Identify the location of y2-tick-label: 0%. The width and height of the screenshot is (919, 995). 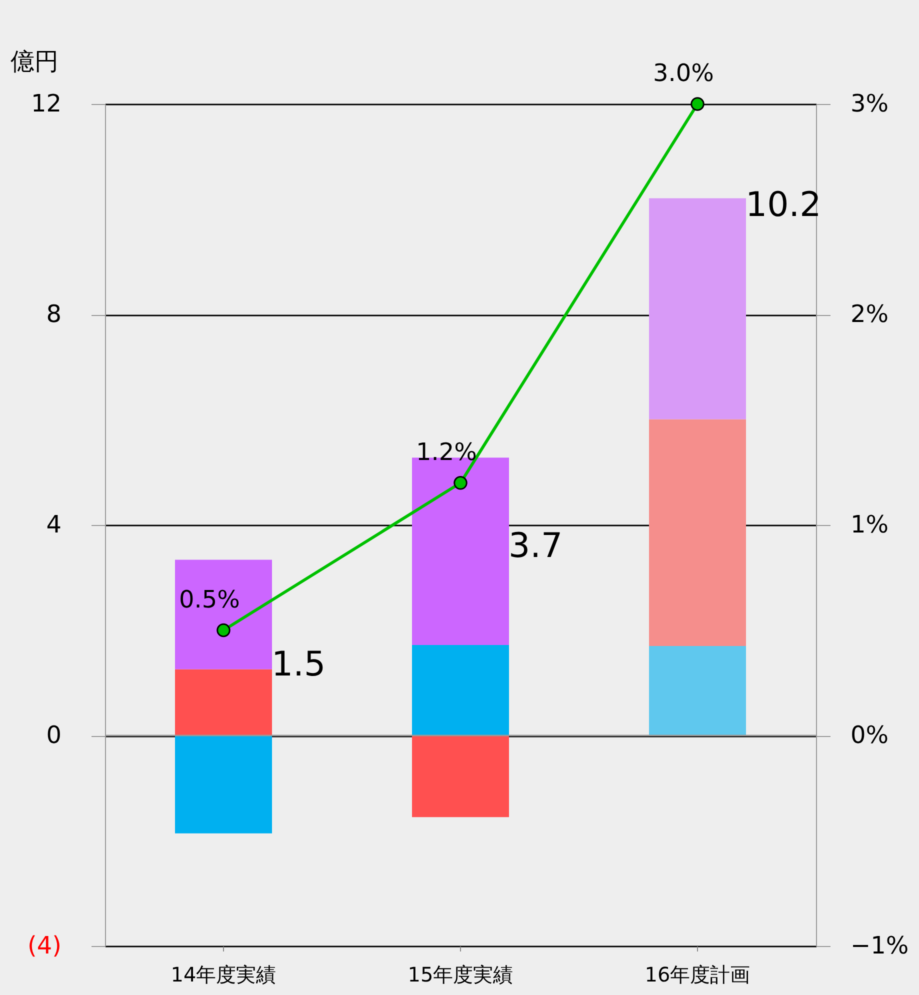
(869, 735).